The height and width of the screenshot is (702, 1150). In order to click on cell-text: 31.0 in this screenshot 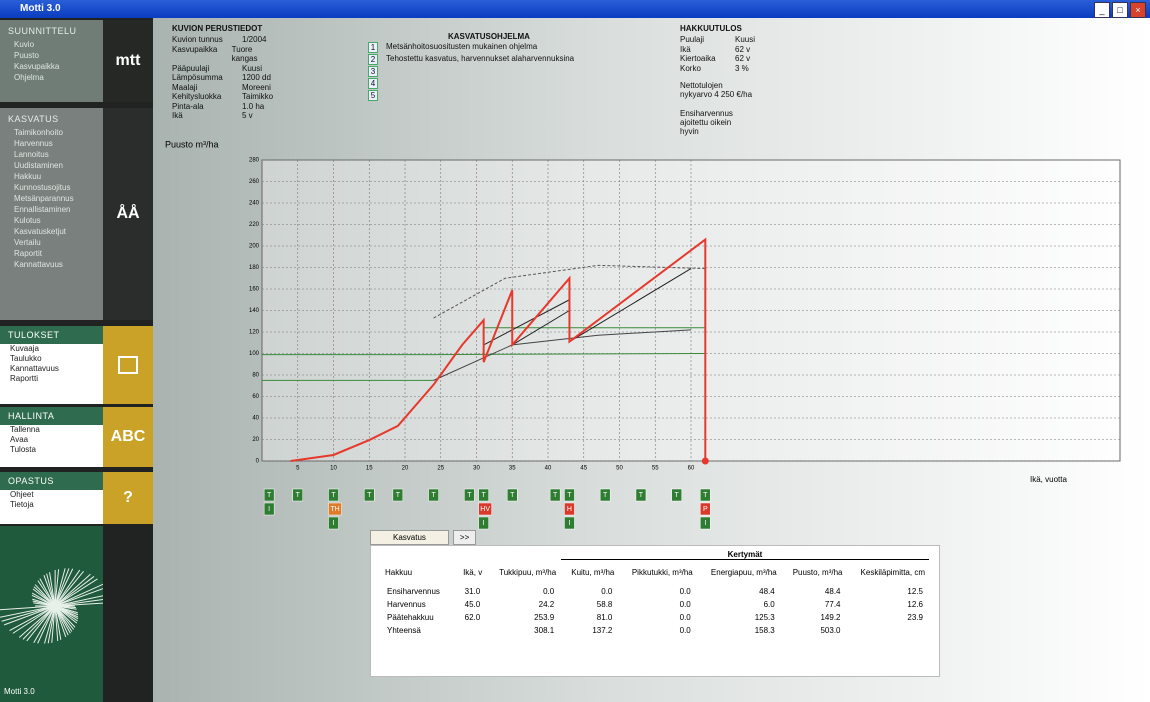, I will do `click(472, 591)`.